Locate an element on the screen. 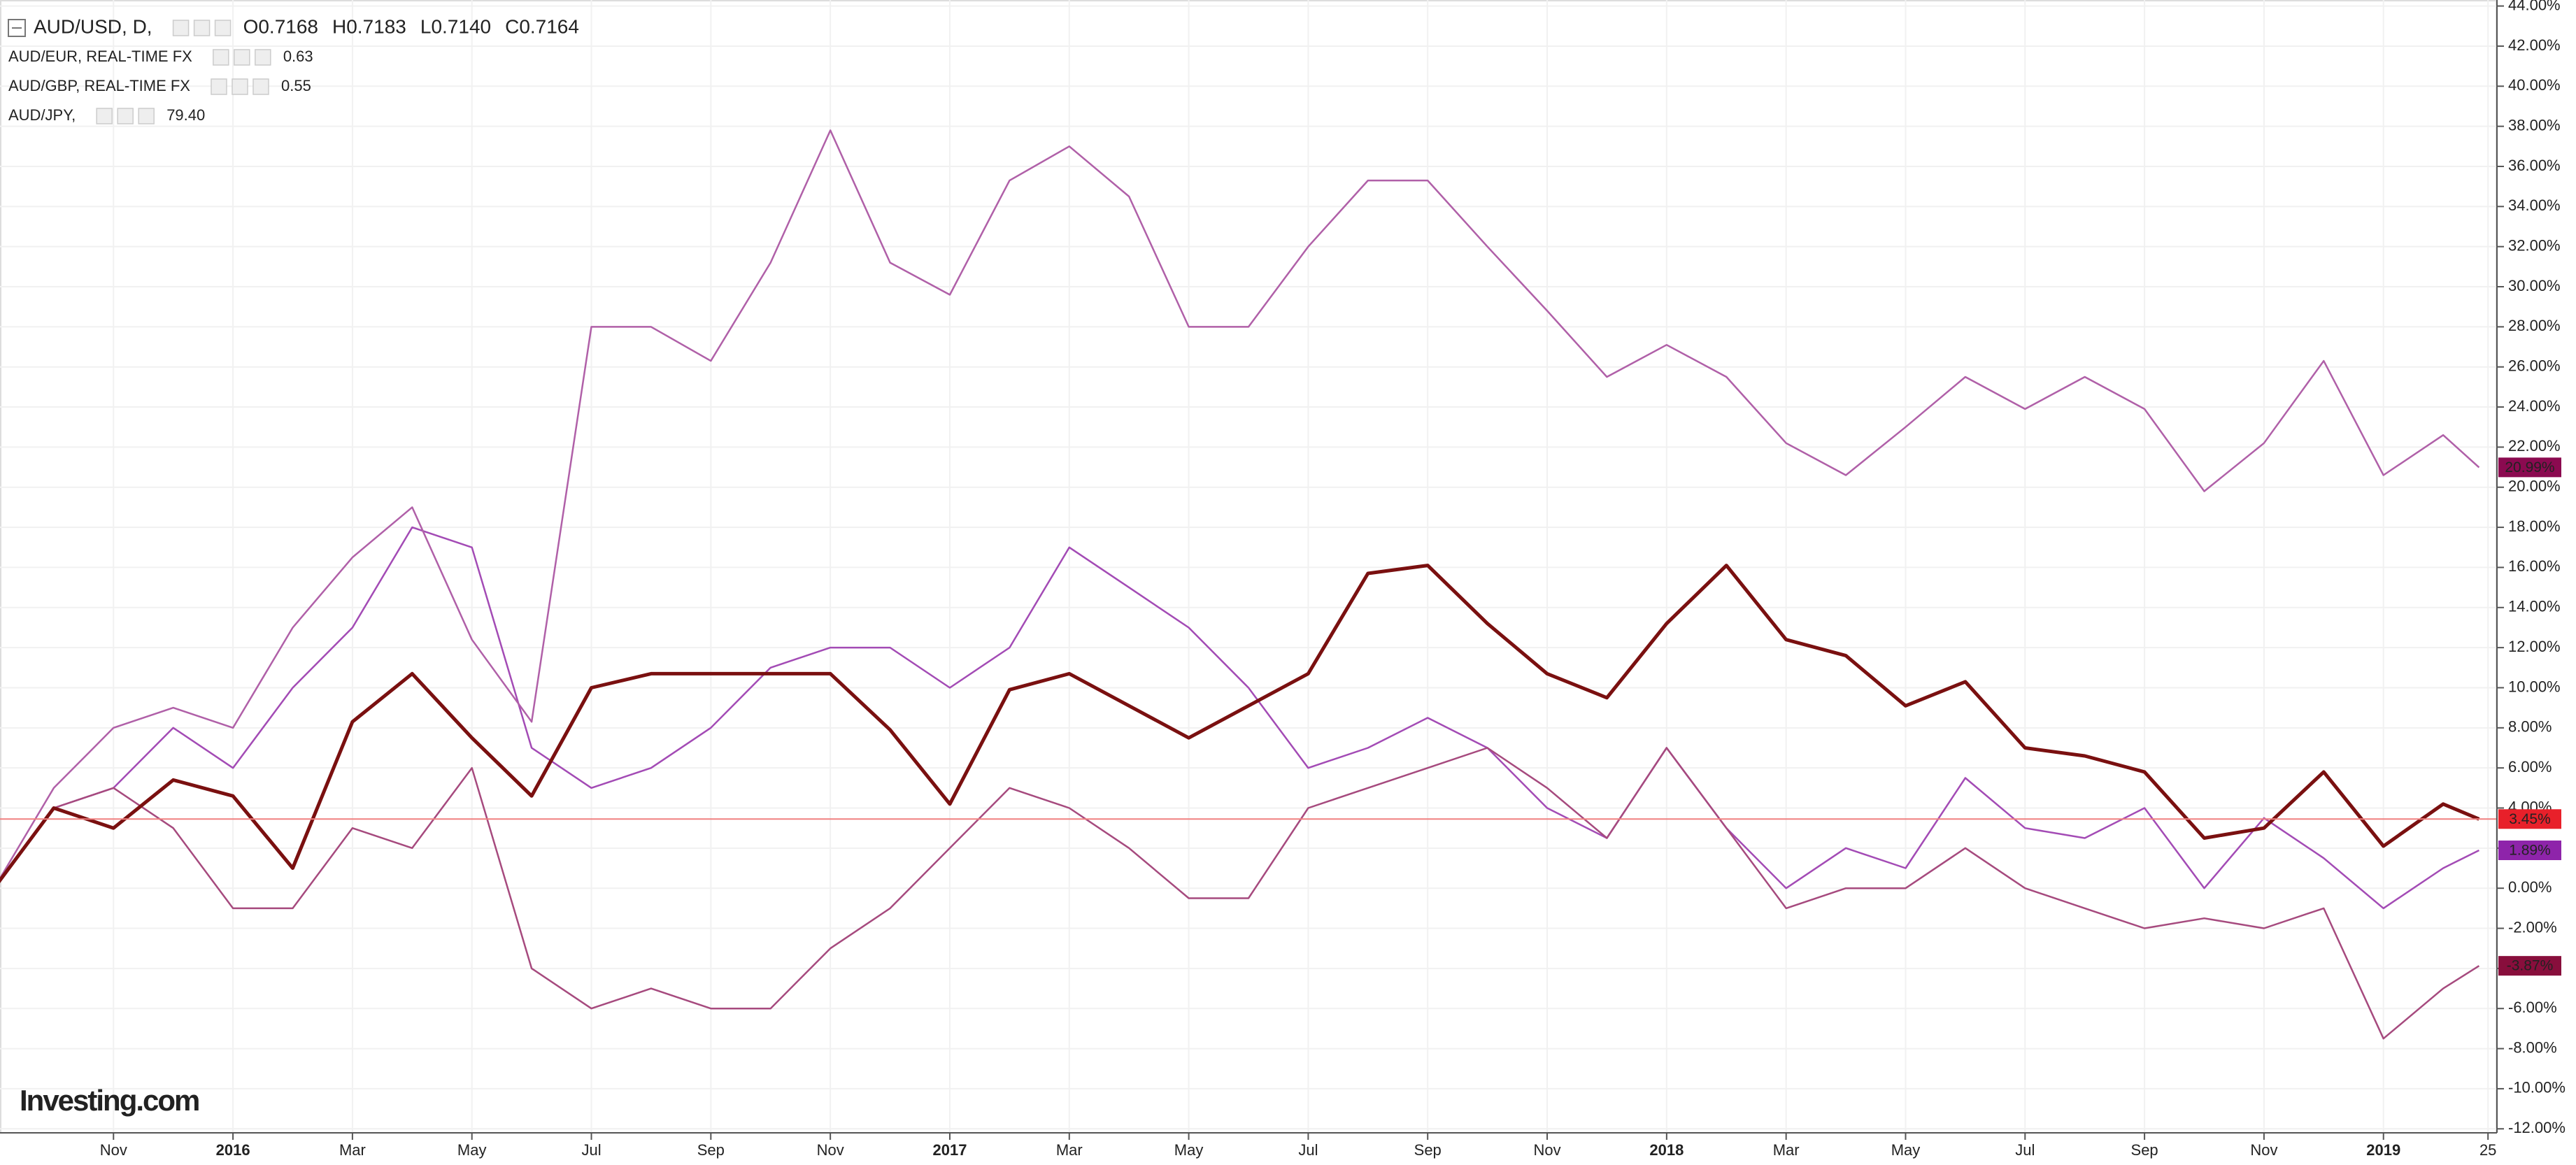 This screenshot has width=2576, height=1165. y-tick-label: 16.00% is located at coordinates (2534, 566).